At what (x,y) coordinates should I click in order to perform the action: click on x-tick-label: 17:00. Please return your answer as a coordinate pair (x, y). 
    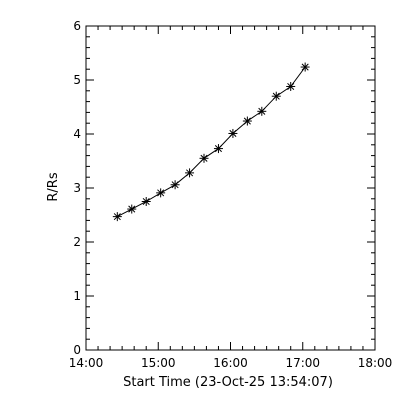
    Looking at the image, I should click on (302, 363).